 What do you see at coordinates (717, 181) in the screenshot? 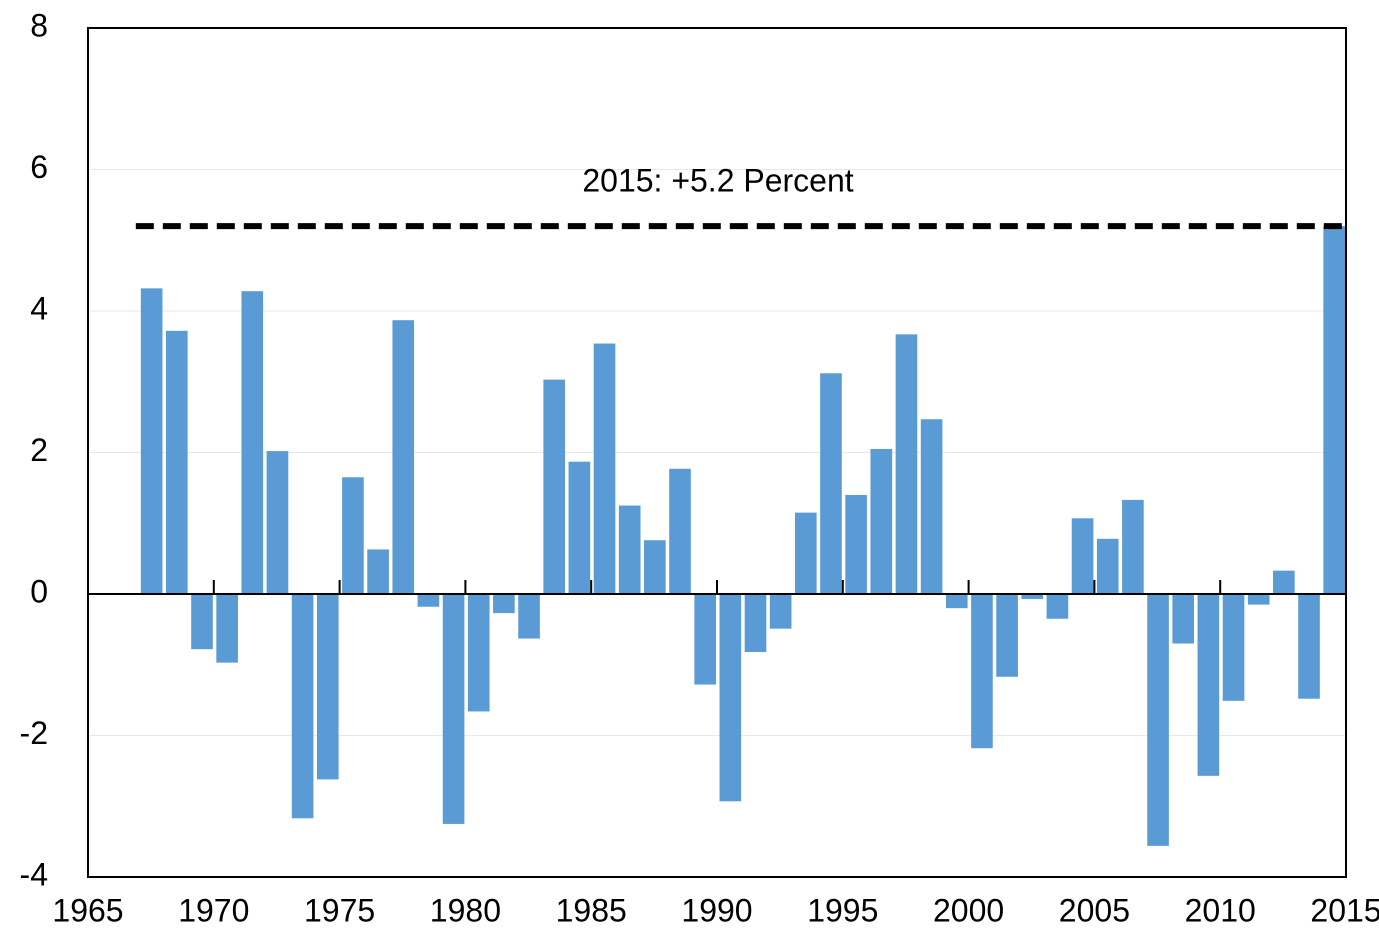
I see `annotation: 2015: +5.2 Percent` at bounding box center [717, 181].